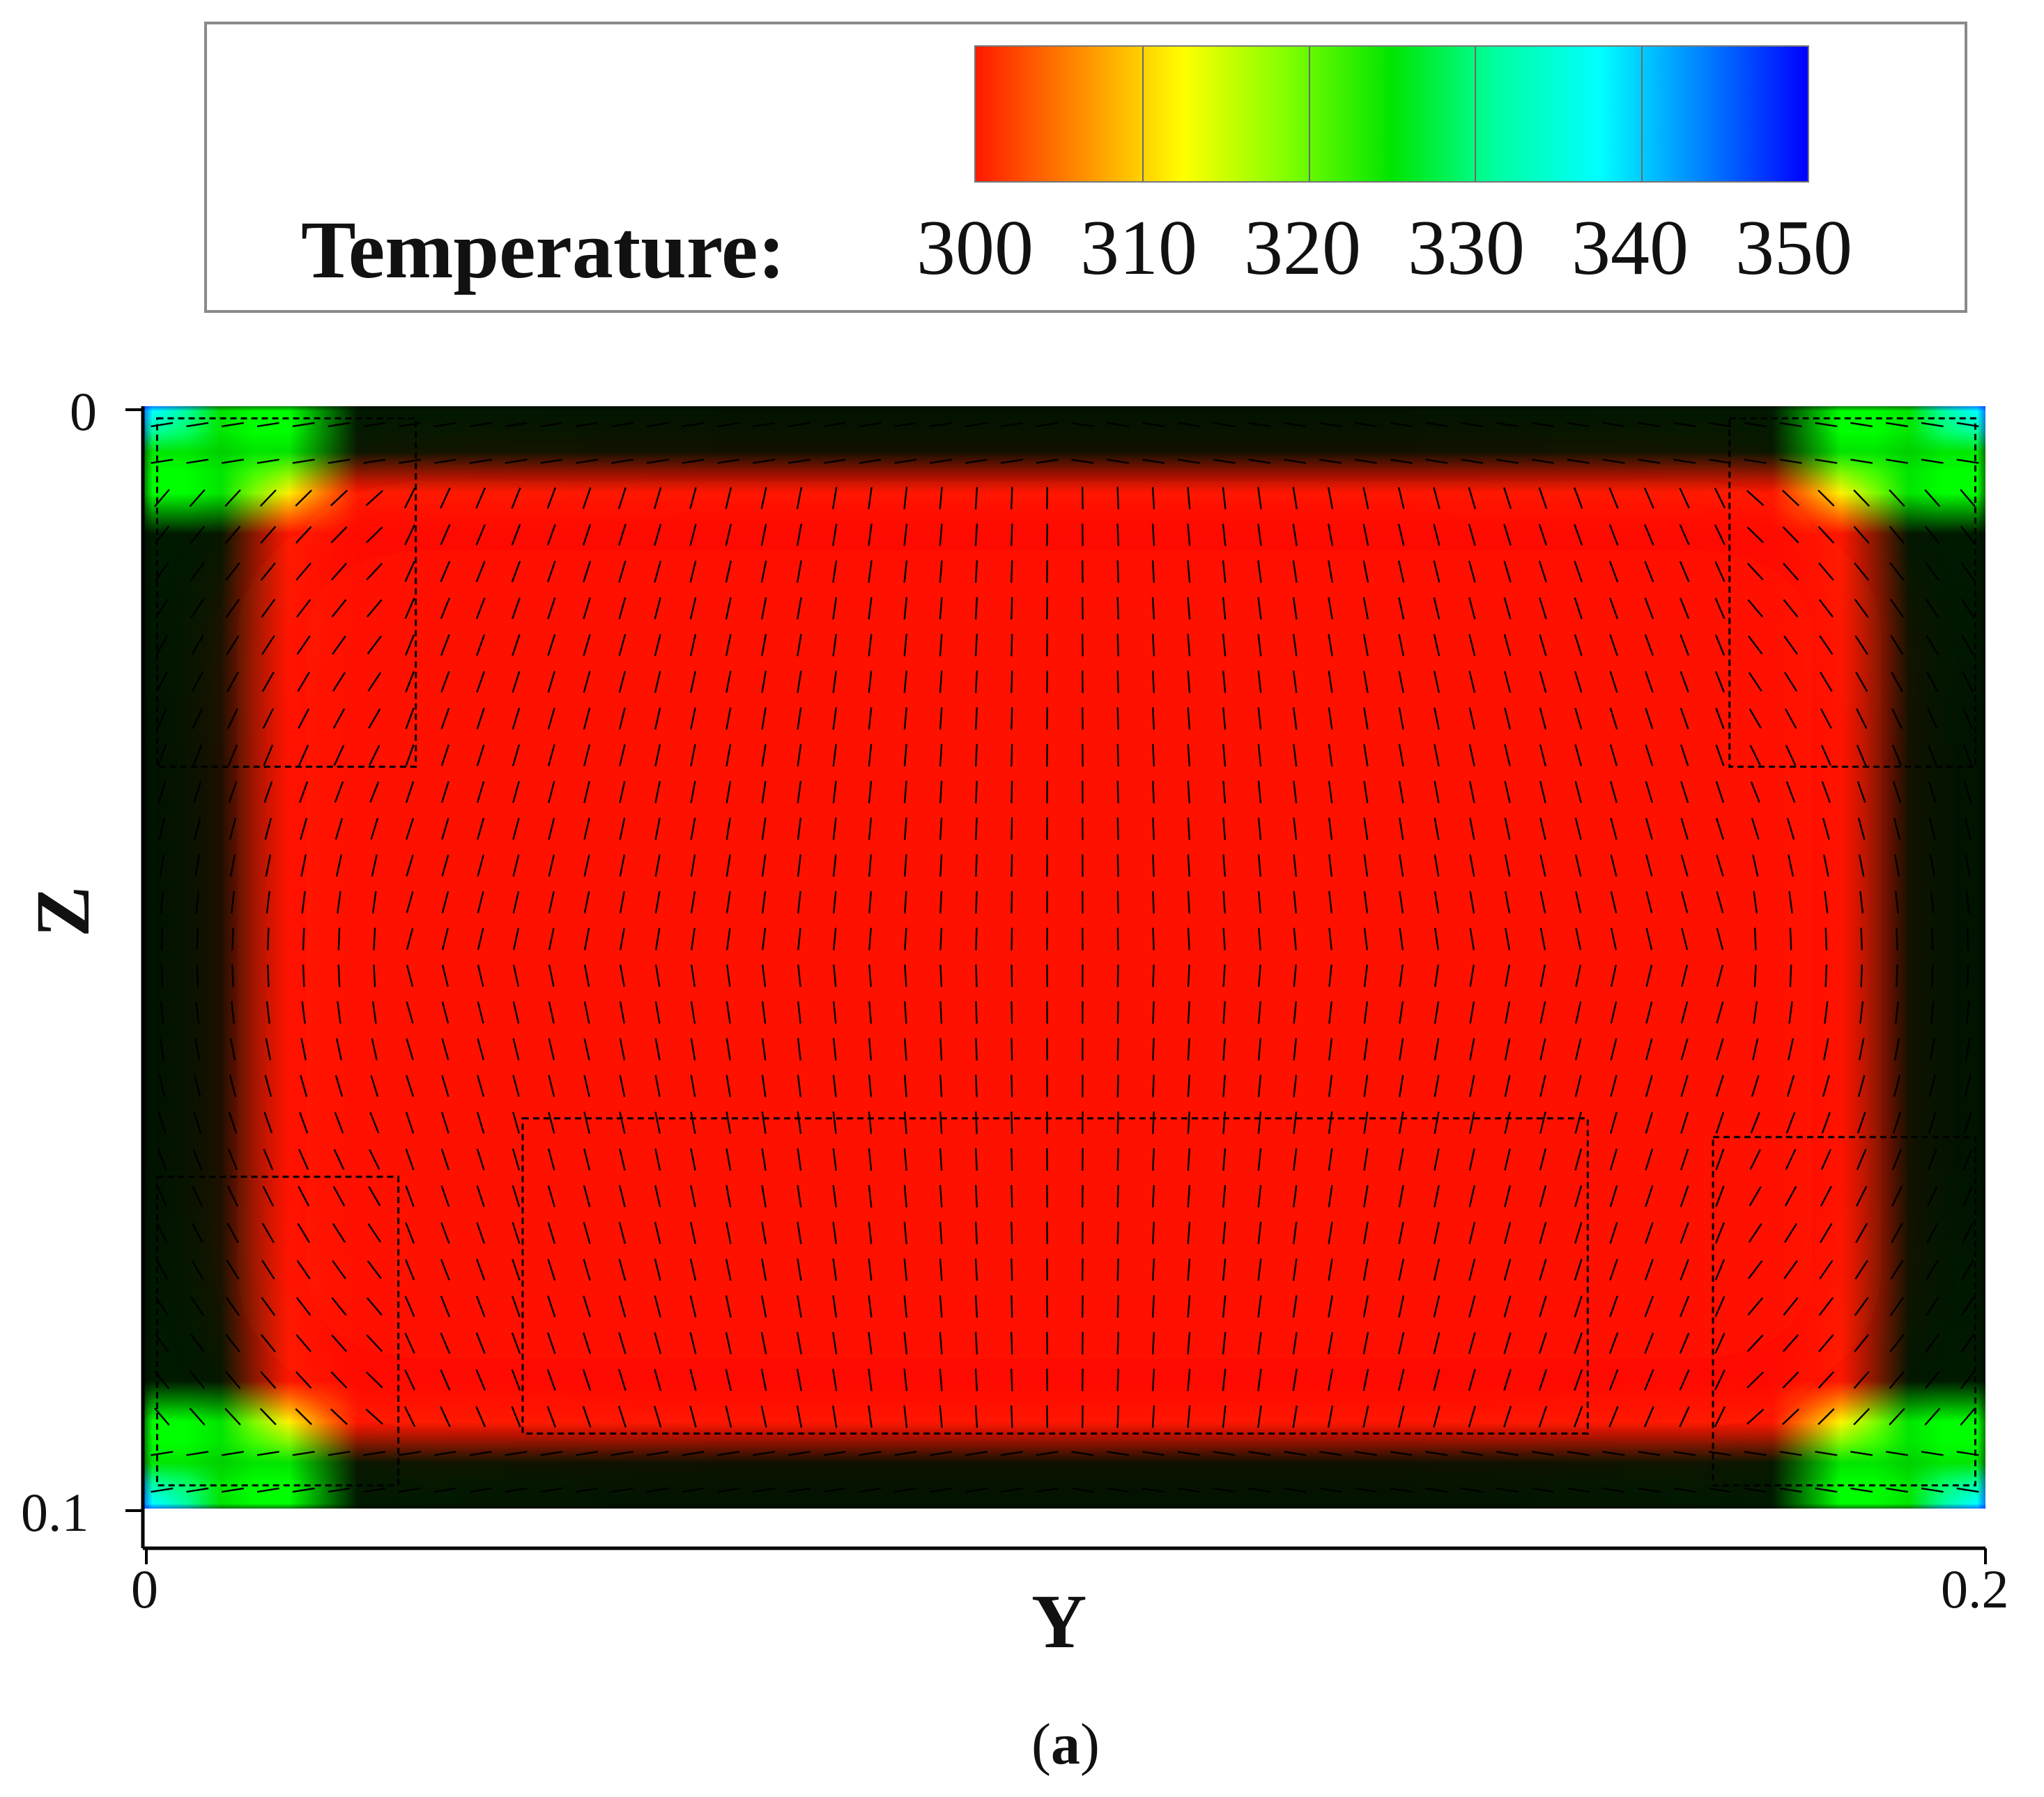  Describe the element at coordinates (1302, 248) in the screenshot. I see `legend-tick-320: 320` at that location.